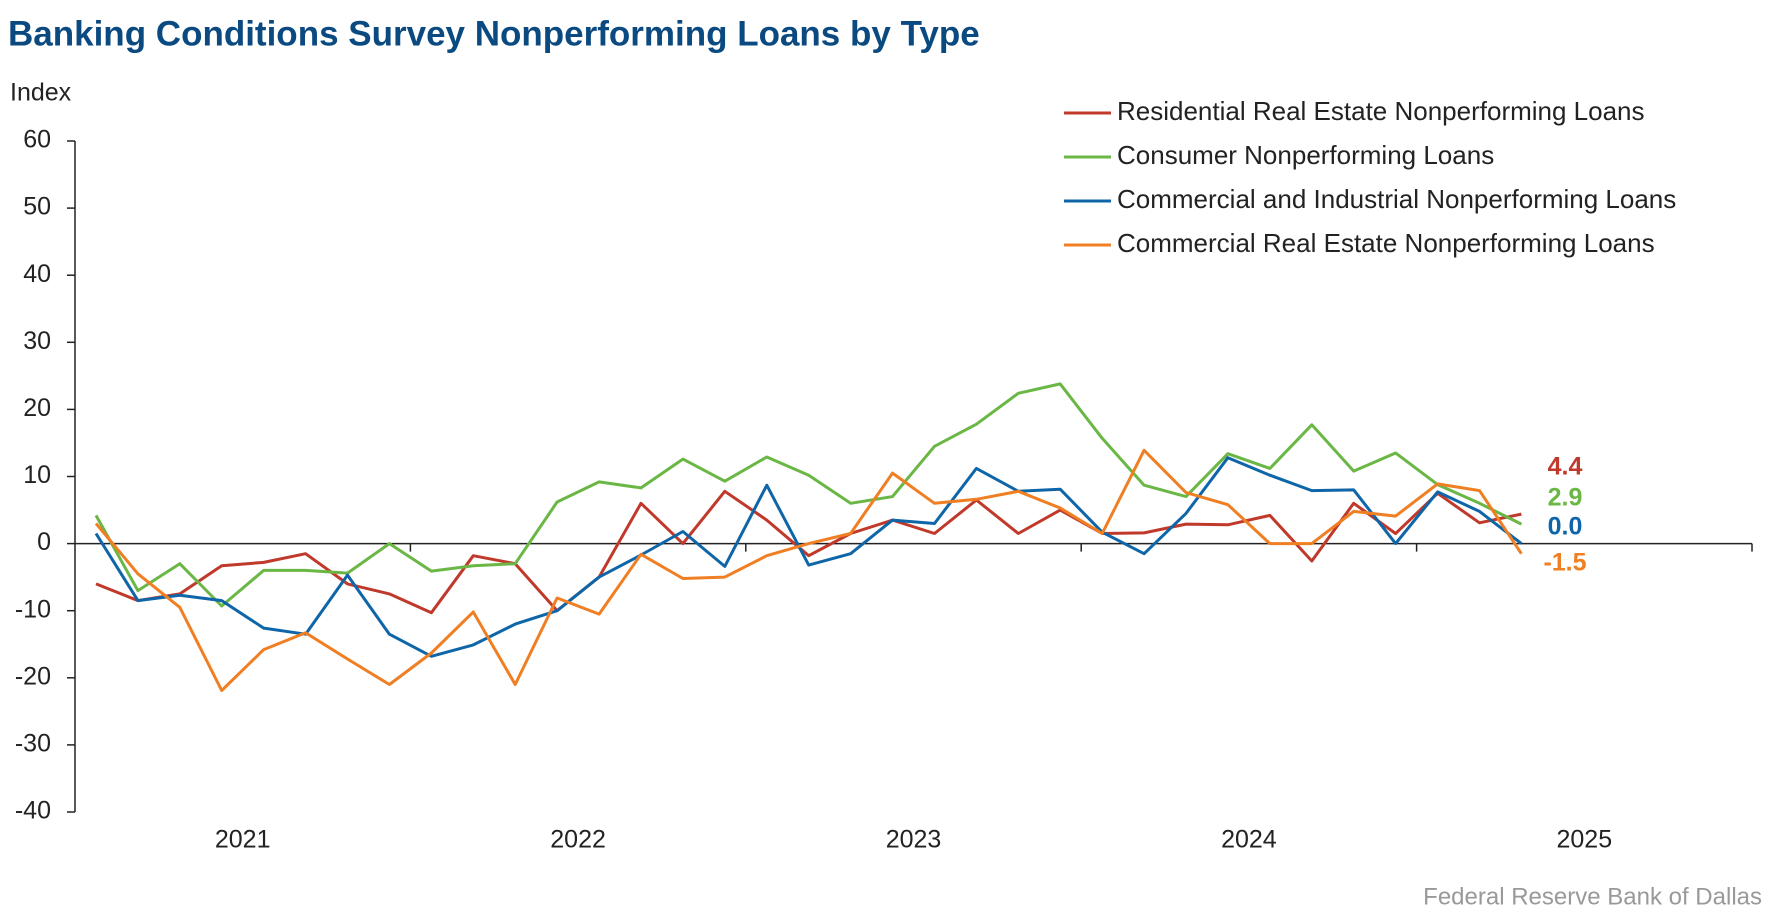 The width and height of the screenshot is (1778, 923). What do you see at coordinates (37, 207) in the screenshot?
I see `y-tick-label: 50` at bounding box center [37, 207].